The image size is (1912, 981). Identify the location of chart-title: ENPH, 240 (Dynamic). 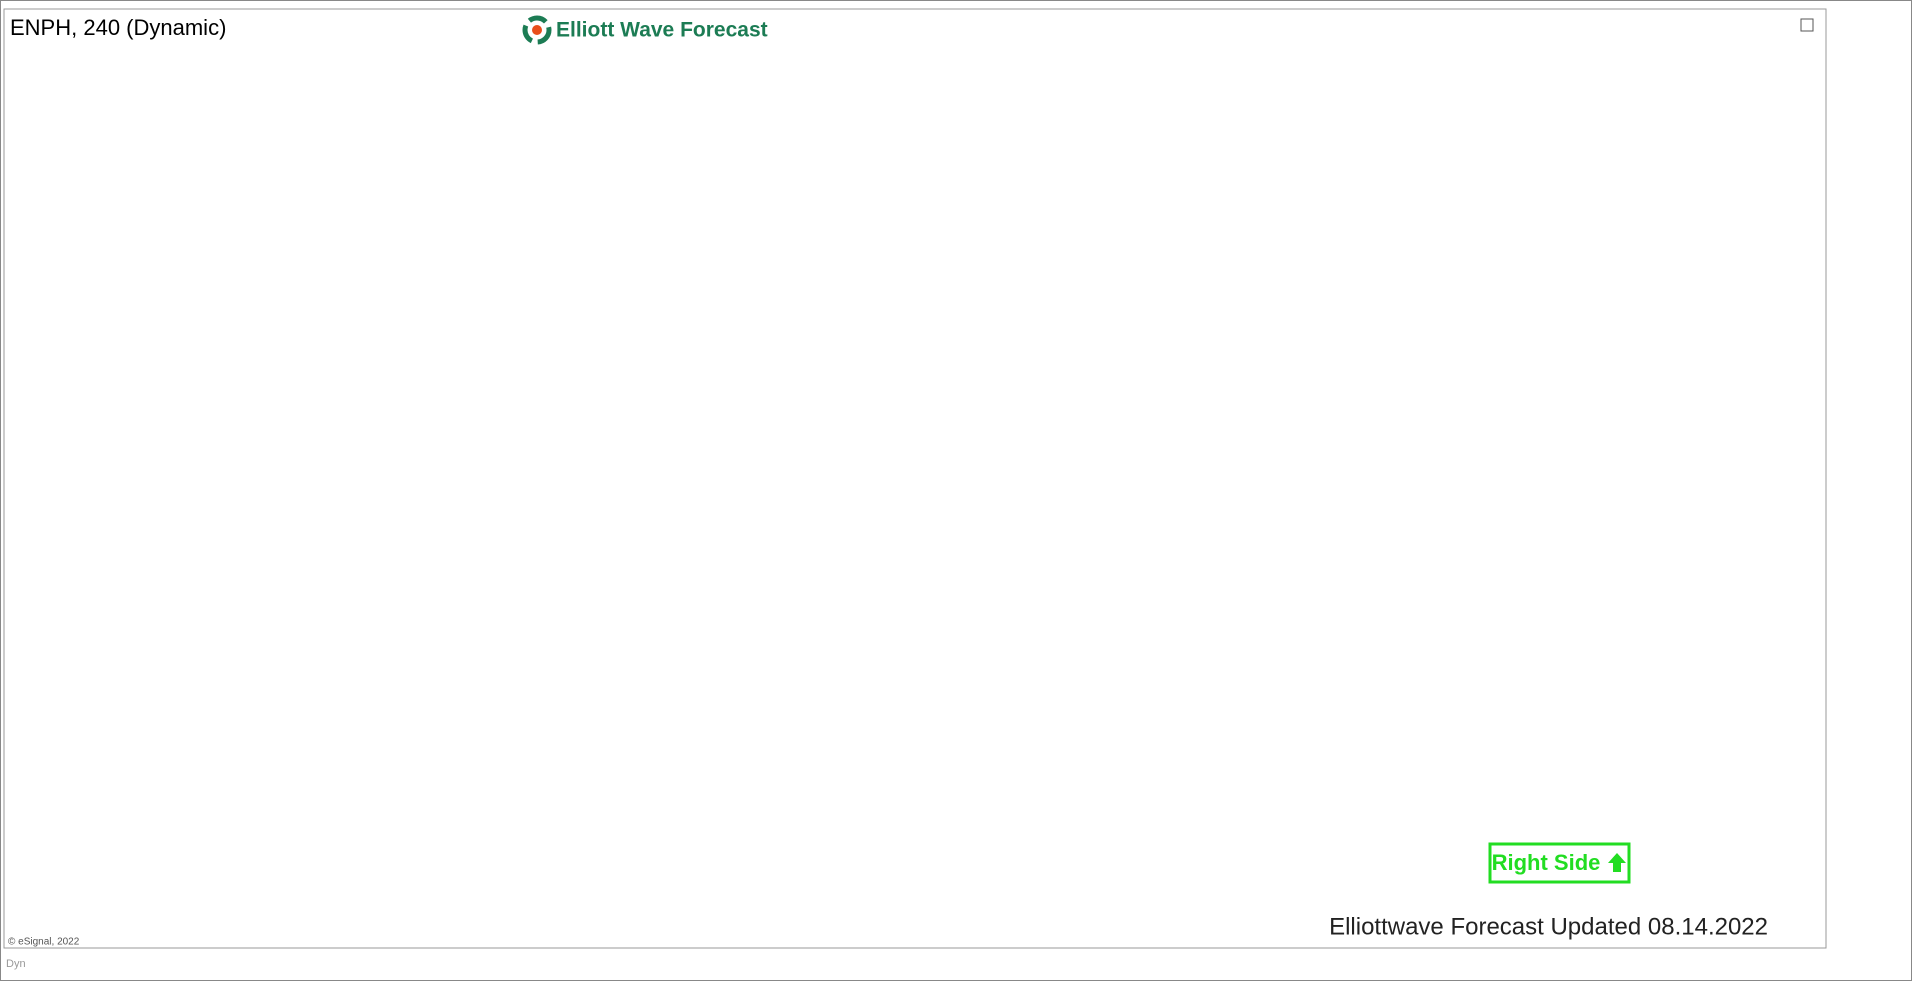
(118, 27).